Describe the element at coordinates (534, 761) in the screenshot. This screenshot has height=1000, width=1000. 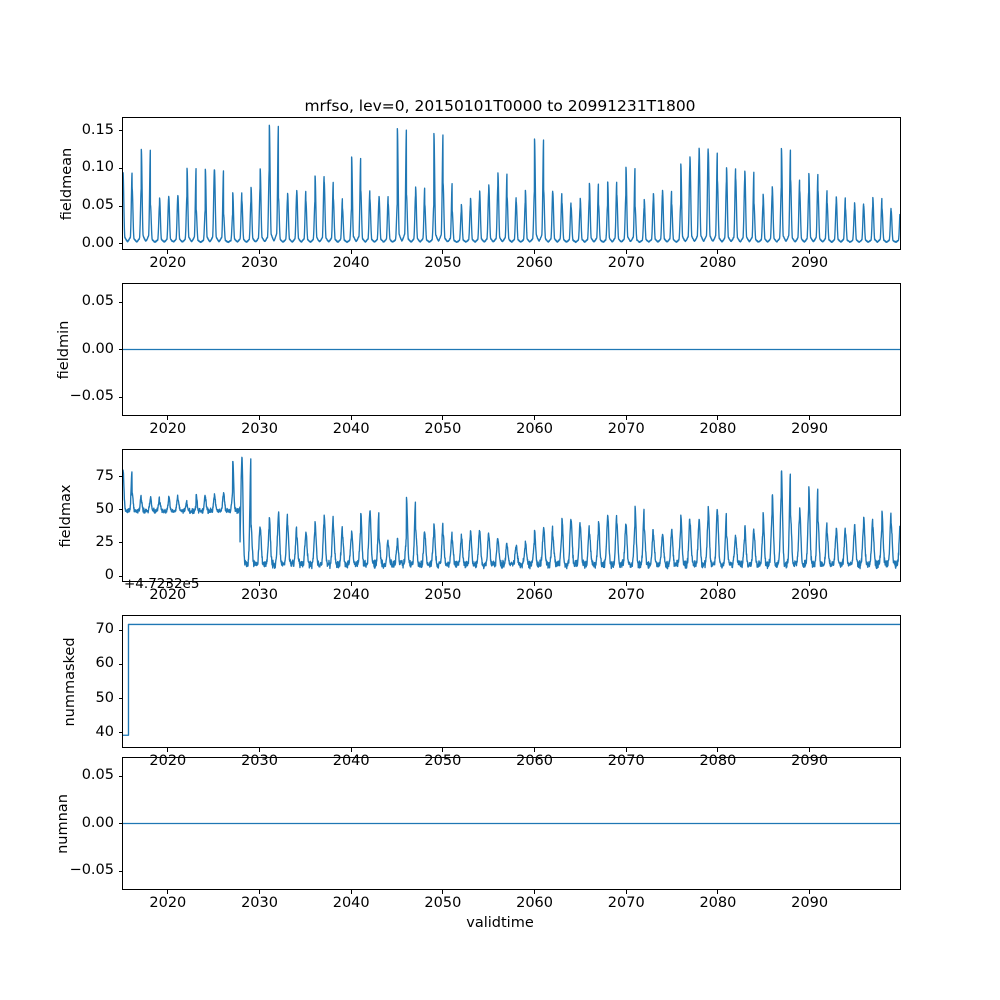
I see `x-ticklabel-nummasked-4: 2060` at that location.